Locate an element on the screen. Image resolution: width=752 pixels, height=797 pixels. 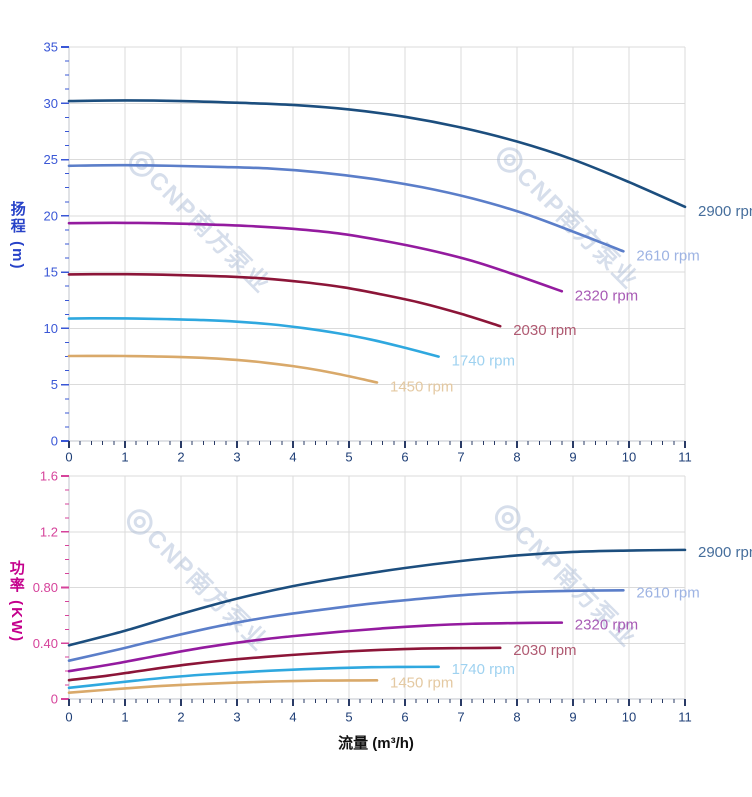
svg-text: 1.2 is located at coordinates (49, 531).